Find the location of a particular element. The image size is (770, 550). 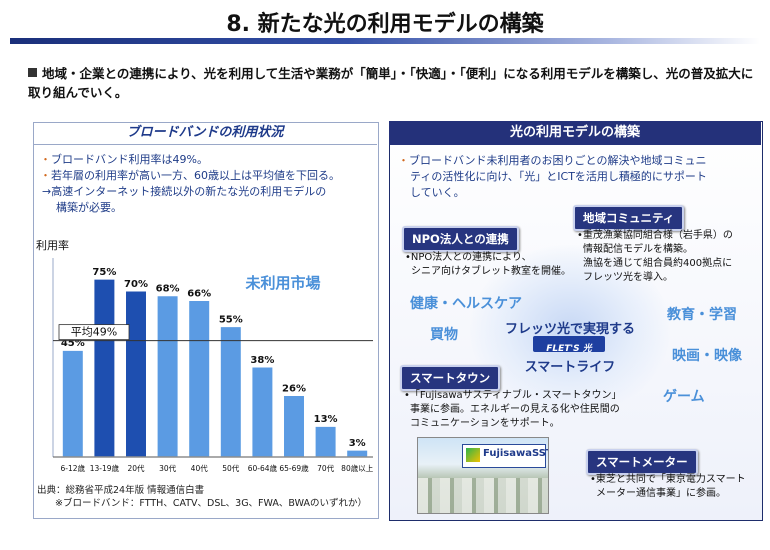

smart-meter-line: メーター通信事業」に参画。 is located at coordinates (661, 493).